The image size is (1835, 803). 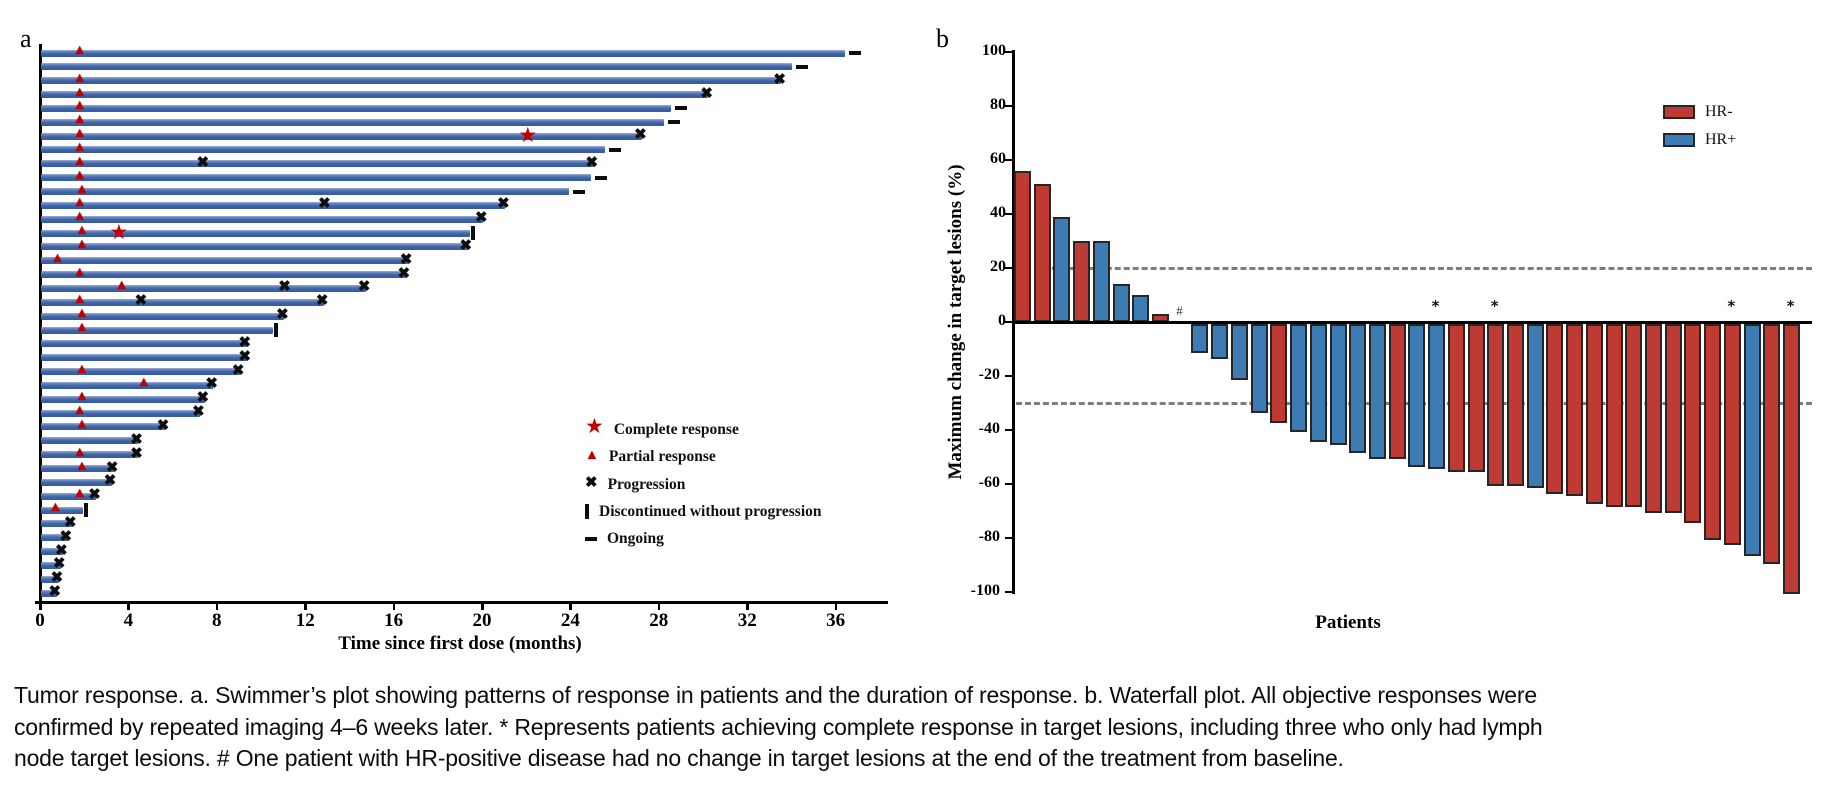 I want to click on legend-item-label: Discontinued without progression, so click(x=710, y=511).